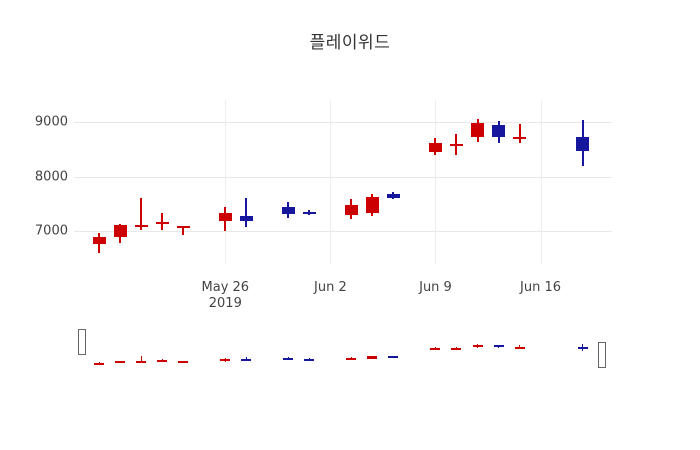 Image resolution: width=700 pixels, height=450 pixels. Describe the element at coordinates (602, 355) in the screenshot. I see `range-end-handle` at that location.